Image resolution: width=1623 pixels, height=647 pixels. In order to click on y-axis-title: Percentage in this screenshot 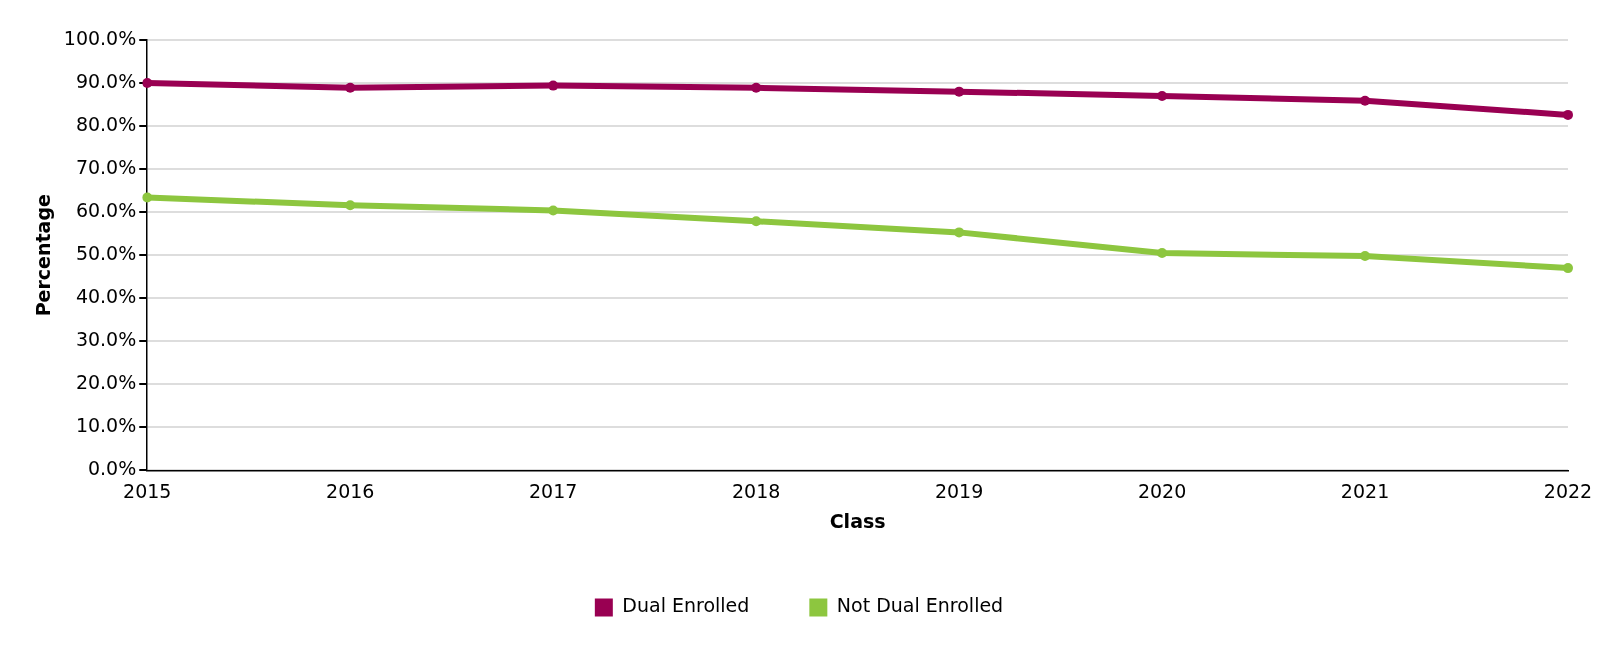, I will do `click(43, 255)`.